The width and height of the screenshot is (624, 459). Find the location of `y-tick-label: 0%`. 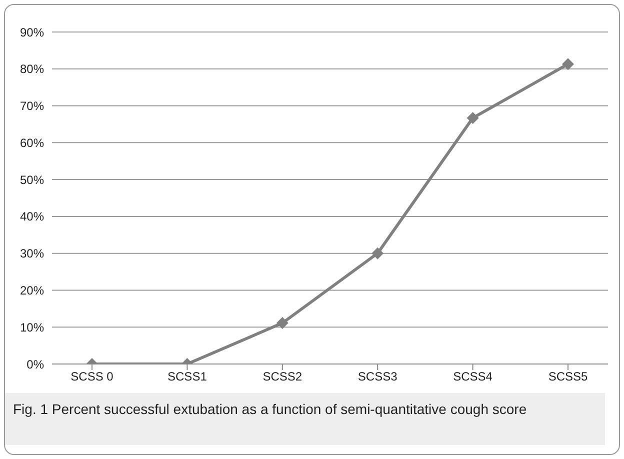

y-tick-label: 0% is located at coordinates (35, 364).